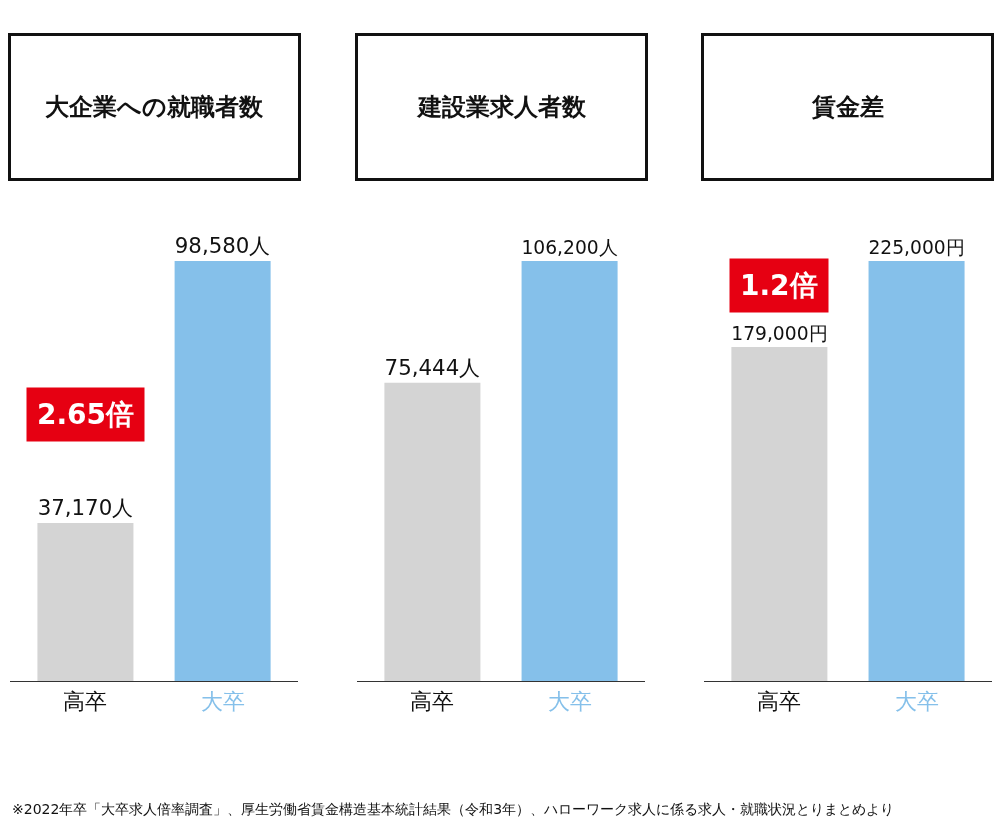 This screenshot has width=1002, height=829. Describe the element at coordinates (432, 367) in the screenshot. I see `data-label: 75,444人` at that location.